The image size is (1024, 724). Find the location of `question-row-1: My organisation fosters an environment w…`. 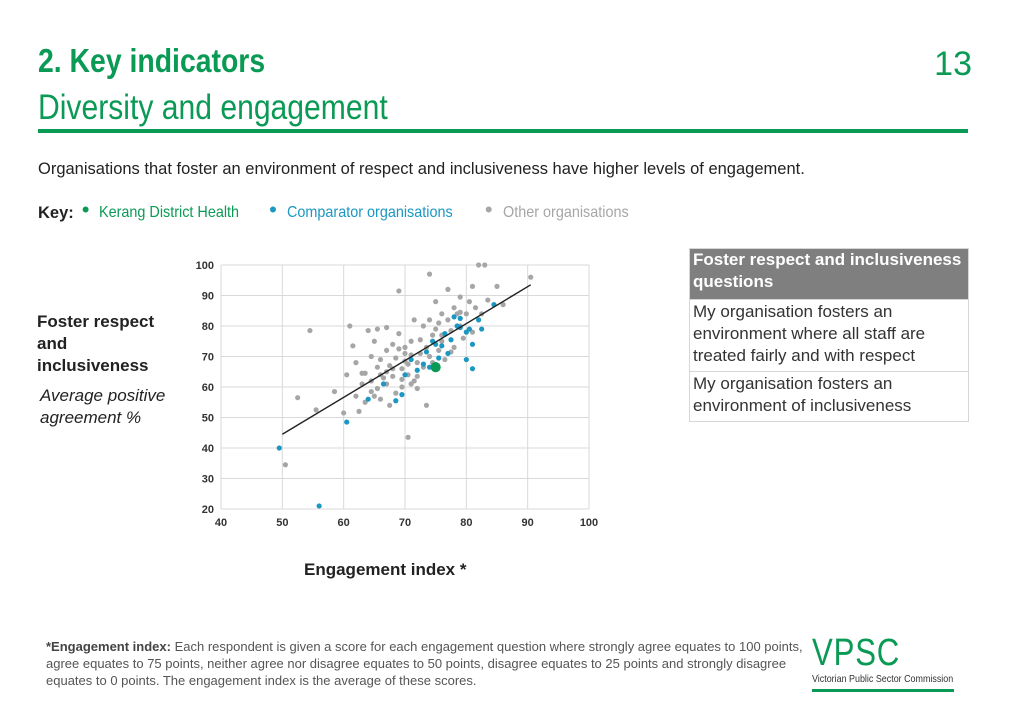

question-row-1: My organisation fosters an environment w… is located at coordinates (829, 335).